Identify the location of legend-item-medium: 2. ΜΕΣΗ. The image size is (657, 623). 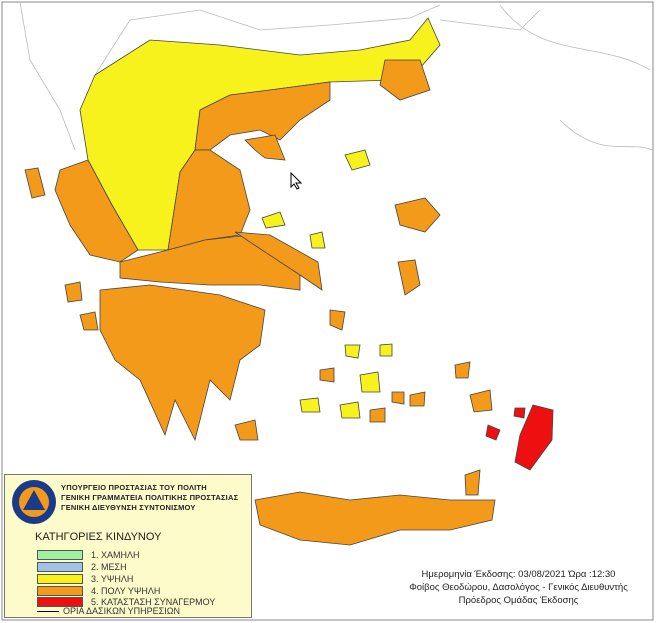
(82, 567).